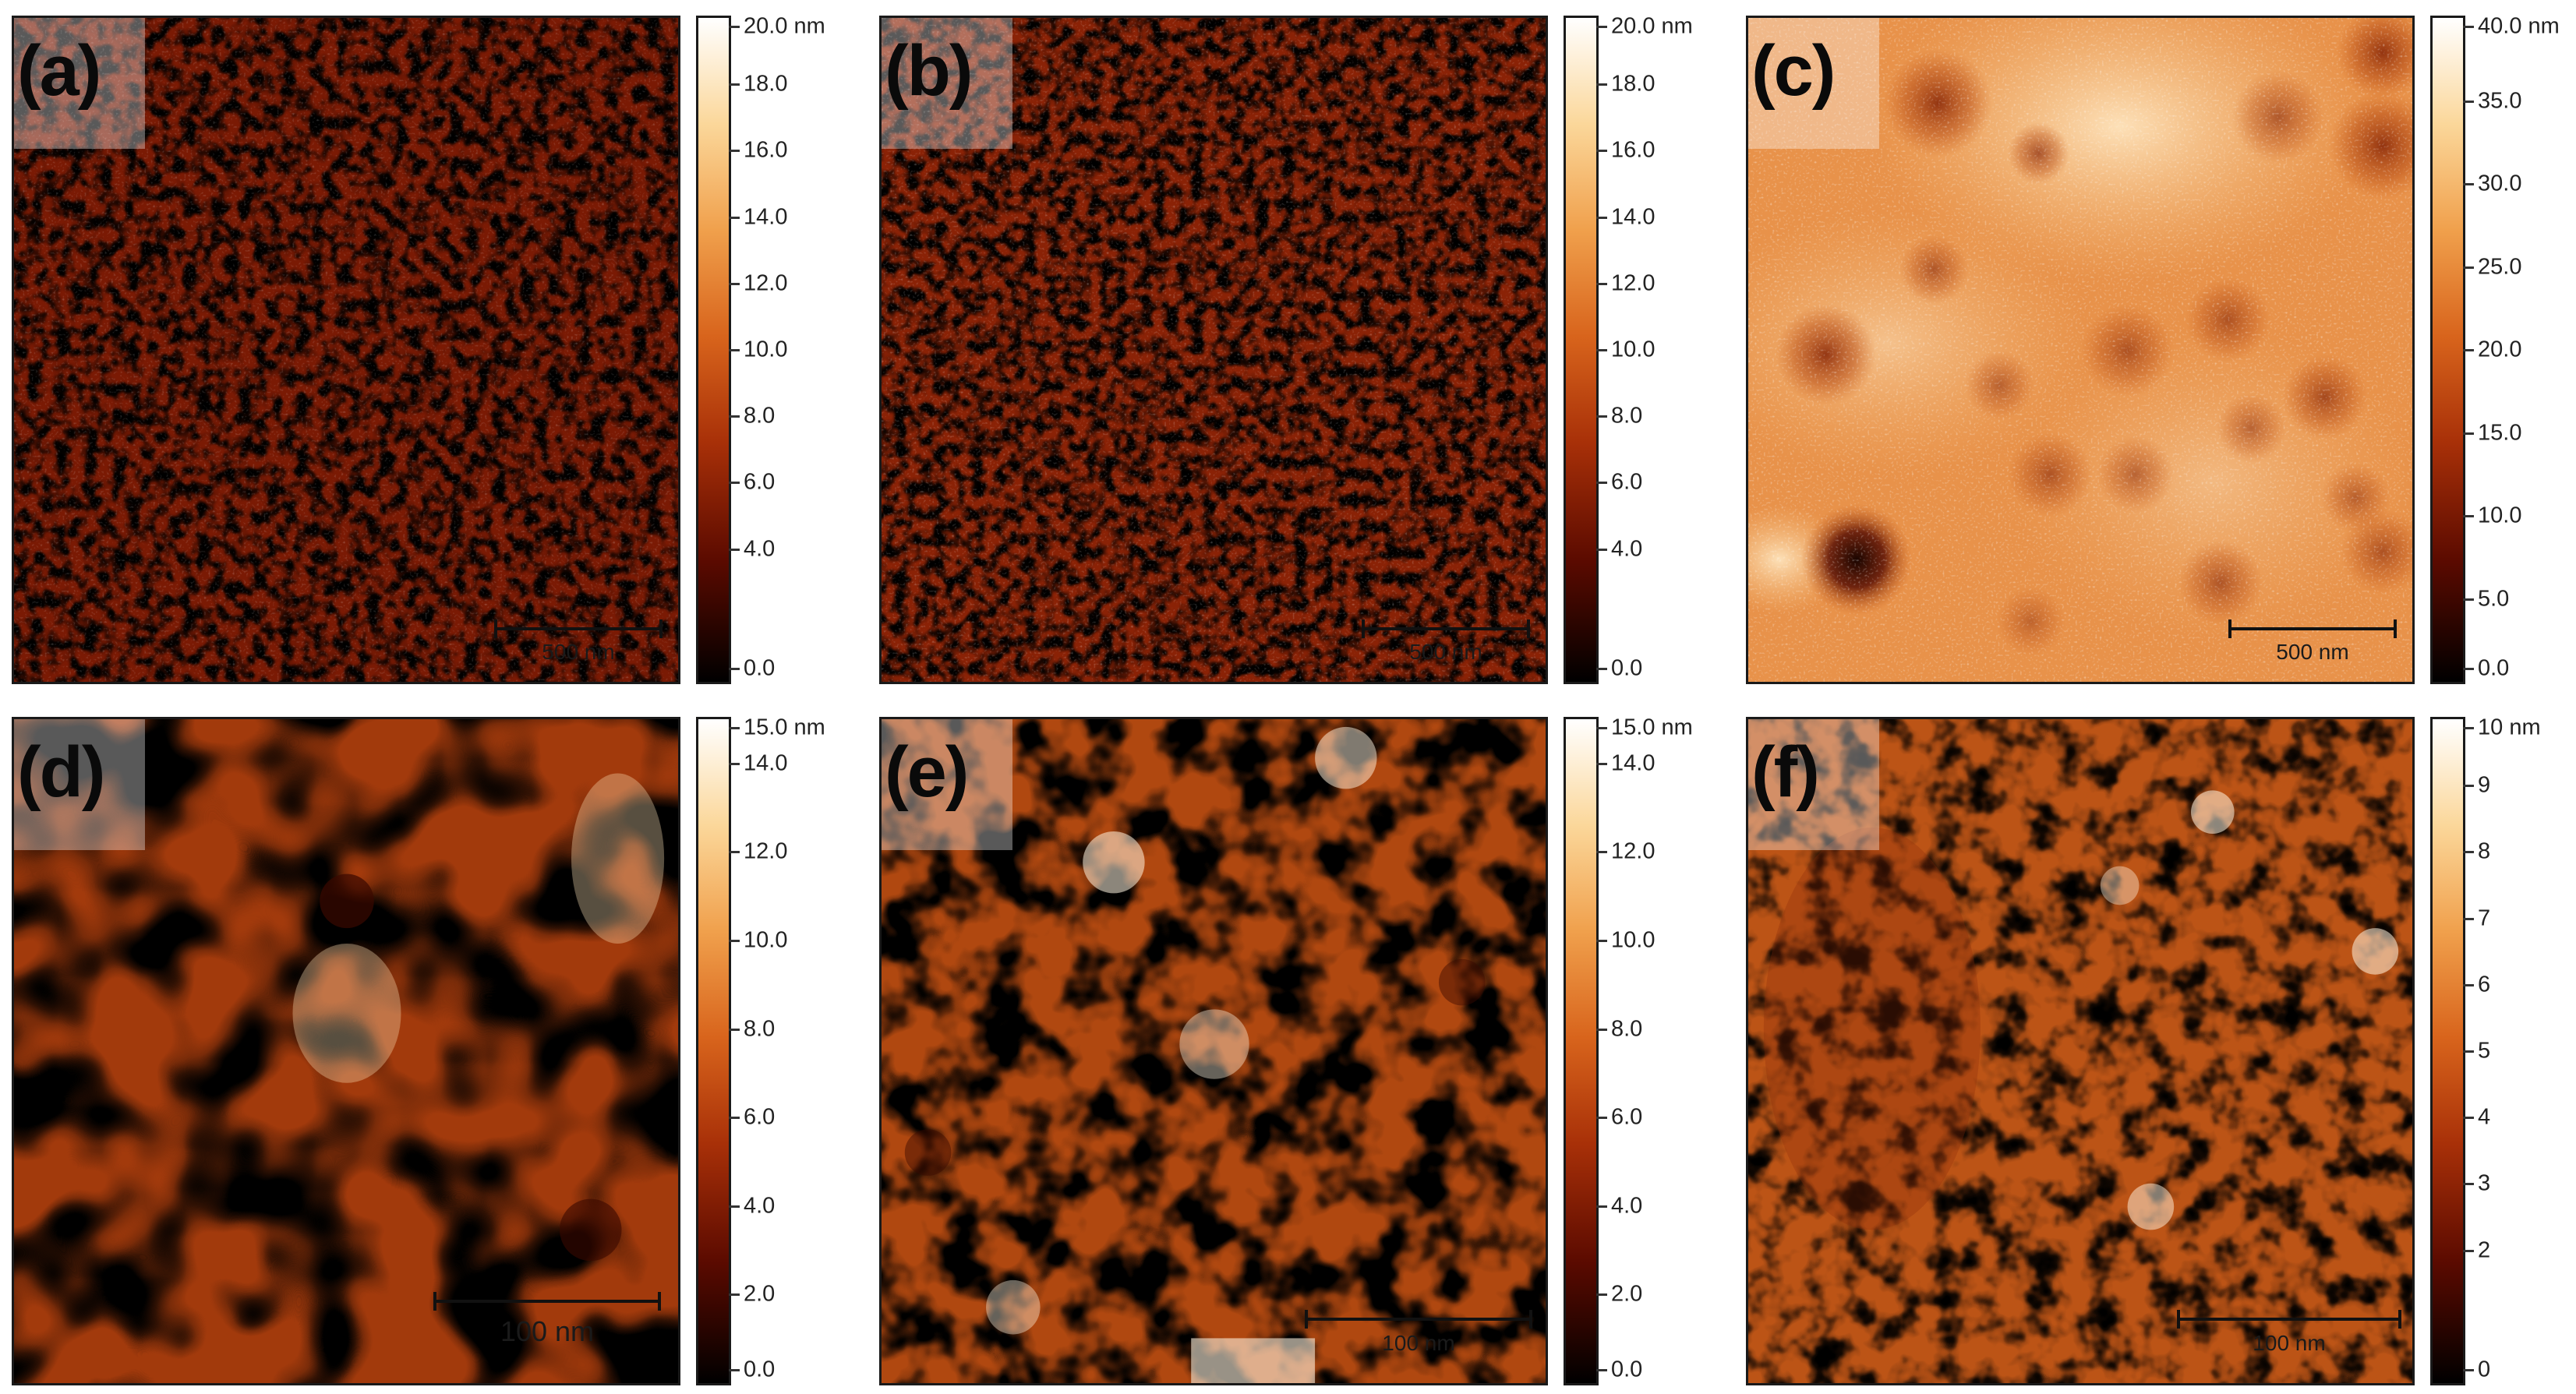 This screenshot has height=1394, width=2576. What do you see at coordinates (2494, 598) in the screenshot?
I see `colorbar-tick-label: 5.0` at bounding box center [2494, 598].